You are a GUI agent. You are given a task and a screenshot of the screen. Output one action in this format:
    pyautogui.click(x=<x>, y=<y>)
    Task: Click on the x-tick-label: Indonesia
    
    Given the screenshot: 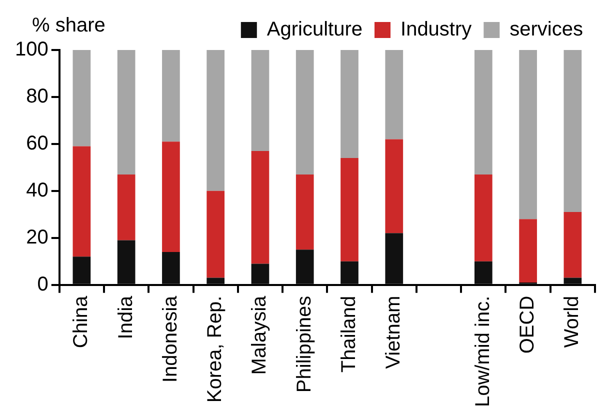 What is the action you would take?
    pyautogui.click(x=170, y=338)
    